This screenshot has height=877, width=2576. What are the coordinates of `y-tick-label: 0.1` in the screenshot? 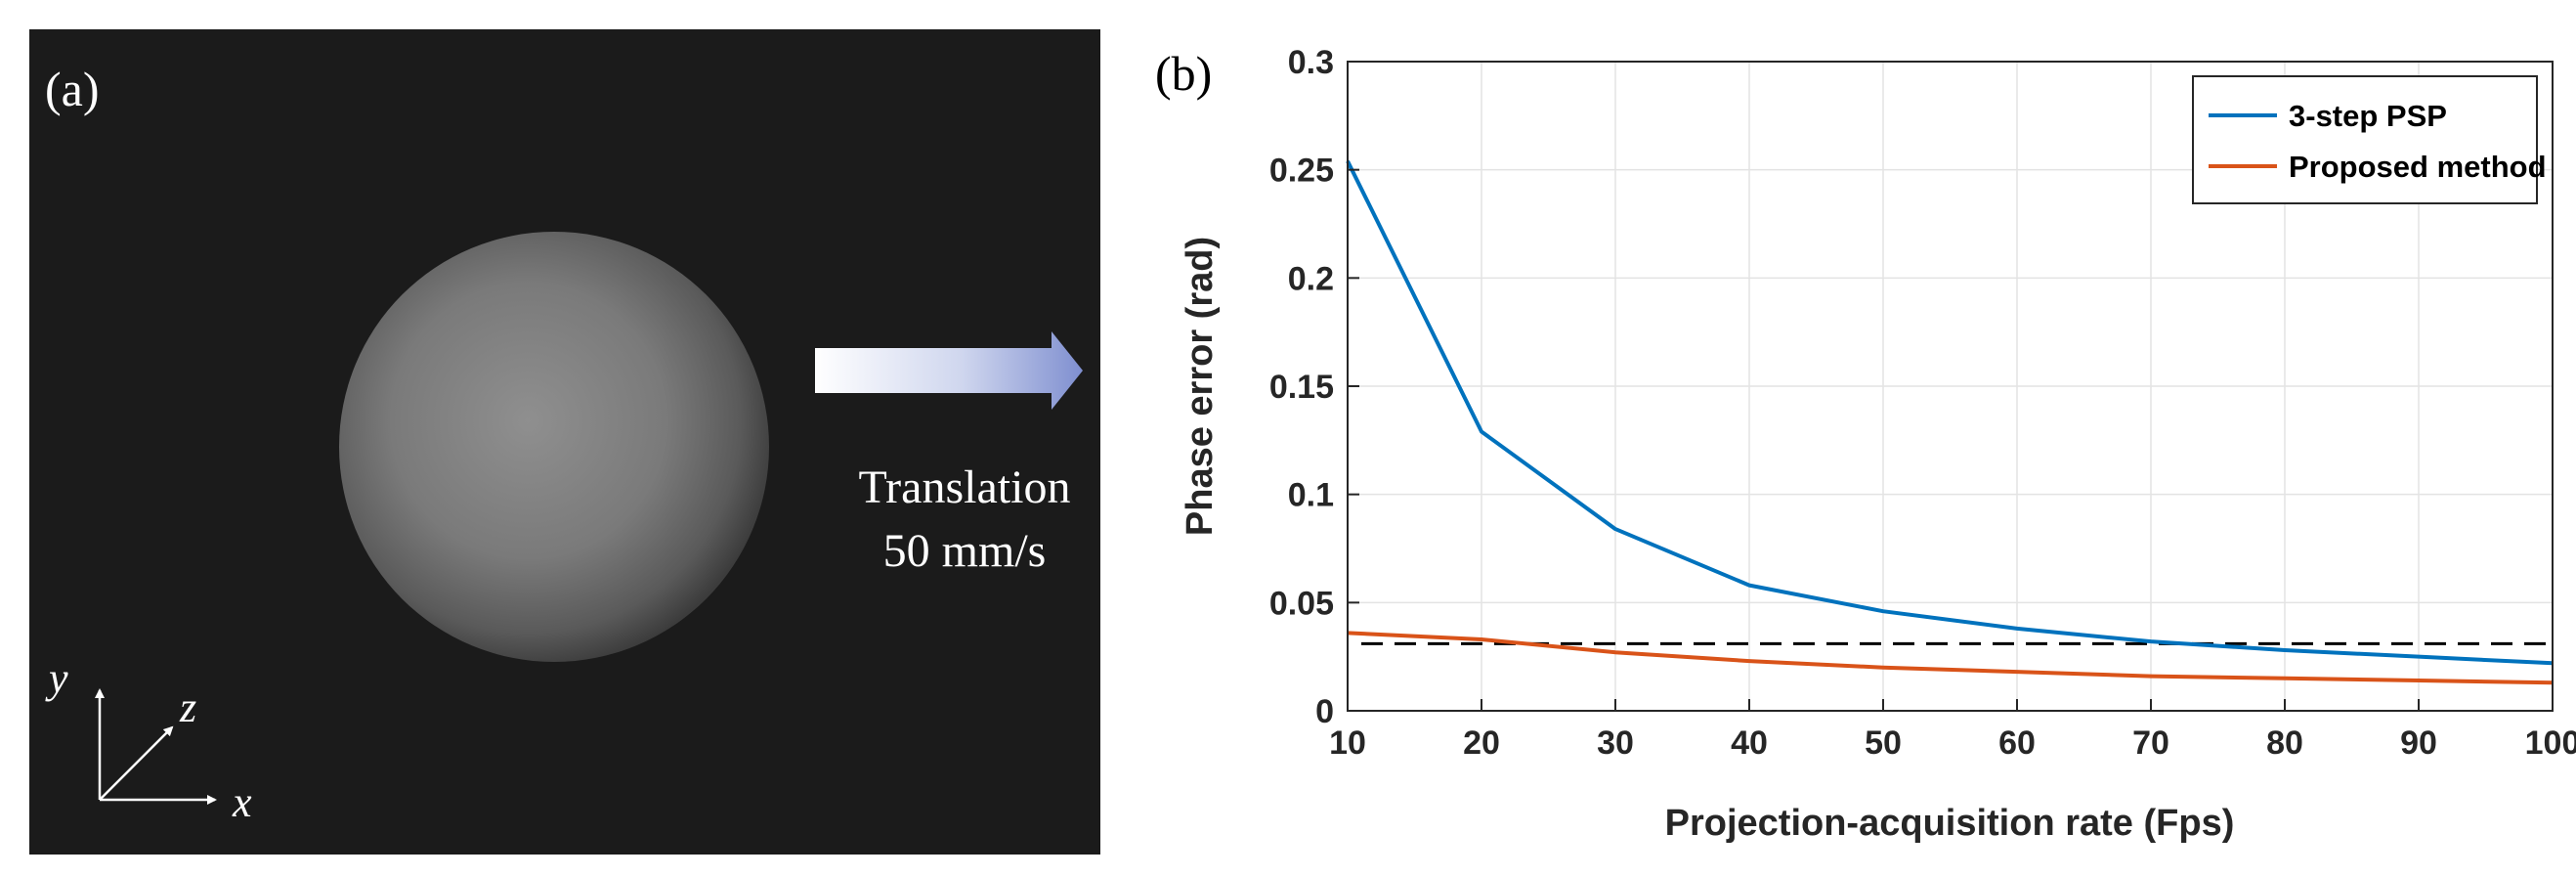 It's located at (1311, 495).